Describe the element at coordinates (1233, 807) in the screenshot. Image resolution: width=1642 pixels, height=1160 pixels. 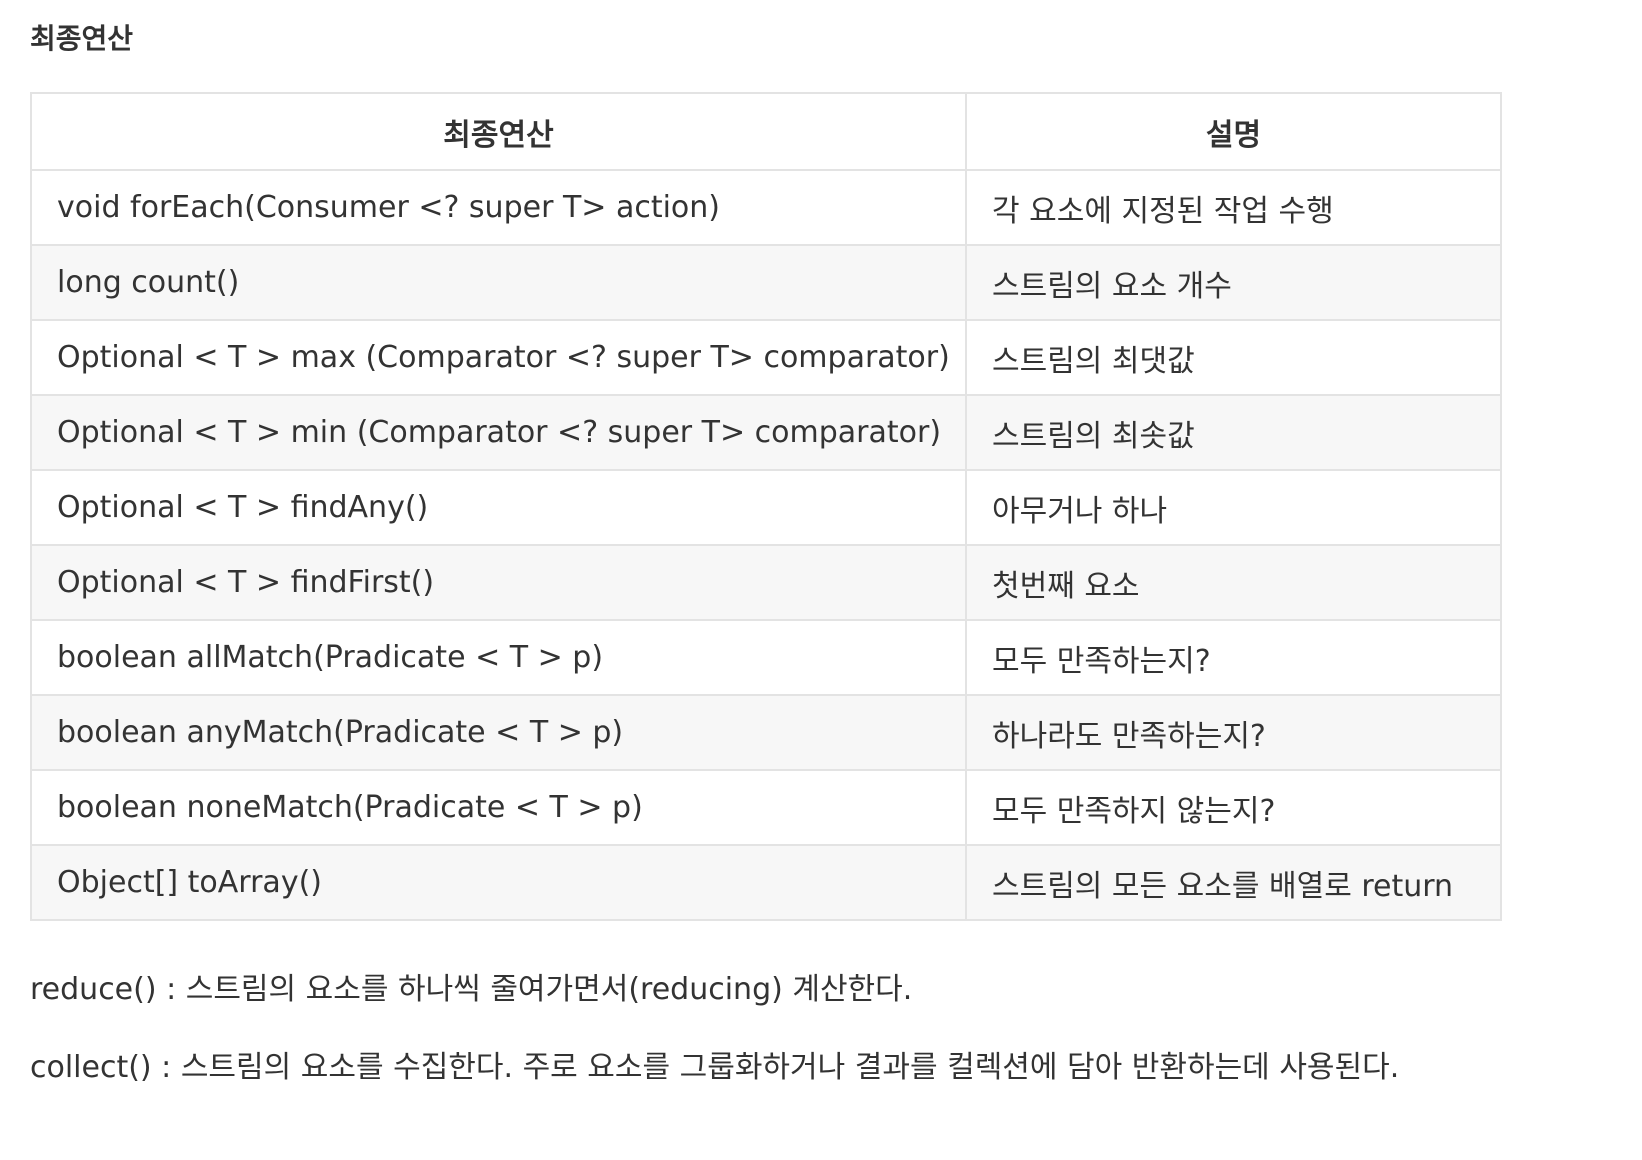
I see `description-cell: 모두 만족하지 않는지?` at that location.